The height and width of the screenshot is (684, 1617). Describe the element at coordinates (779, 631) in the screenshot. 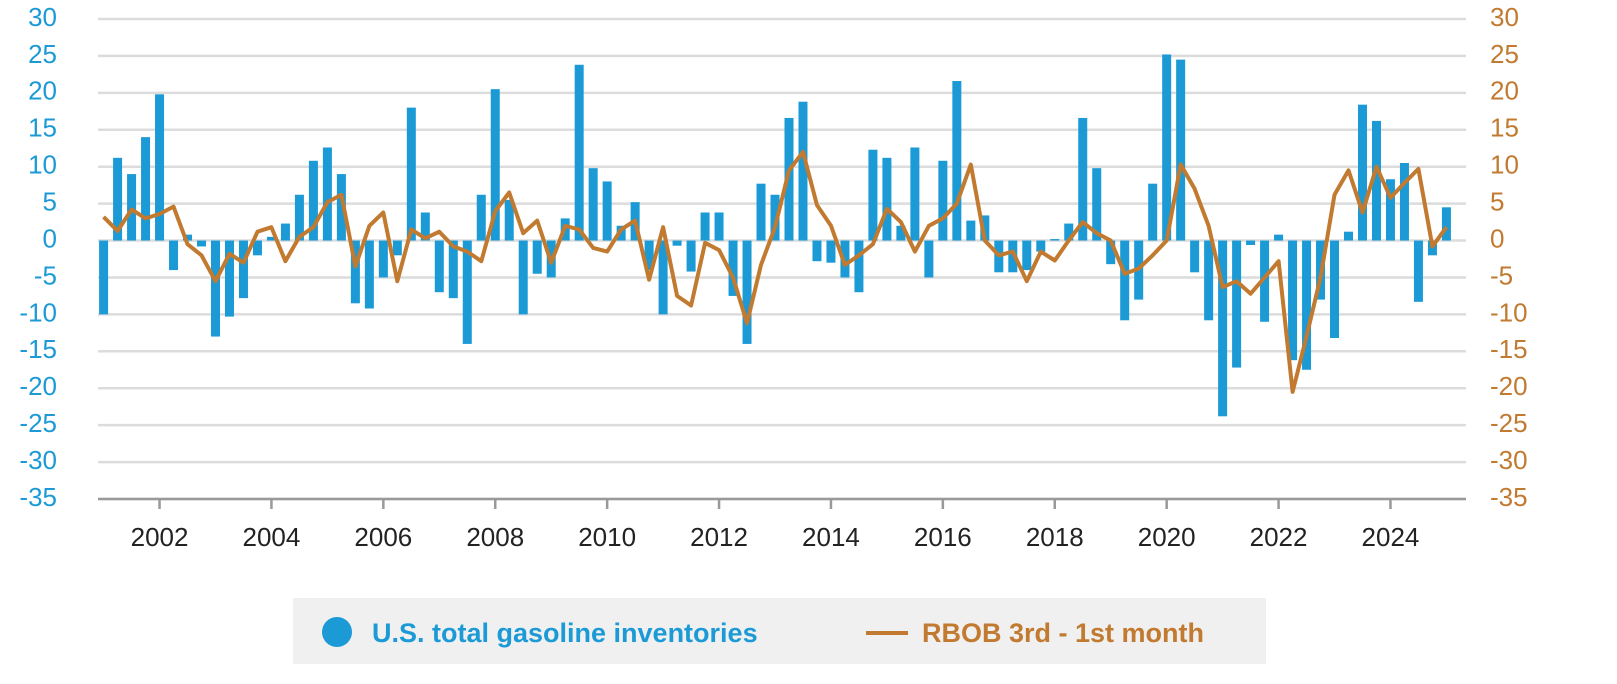

I see `legend-box` at that location.